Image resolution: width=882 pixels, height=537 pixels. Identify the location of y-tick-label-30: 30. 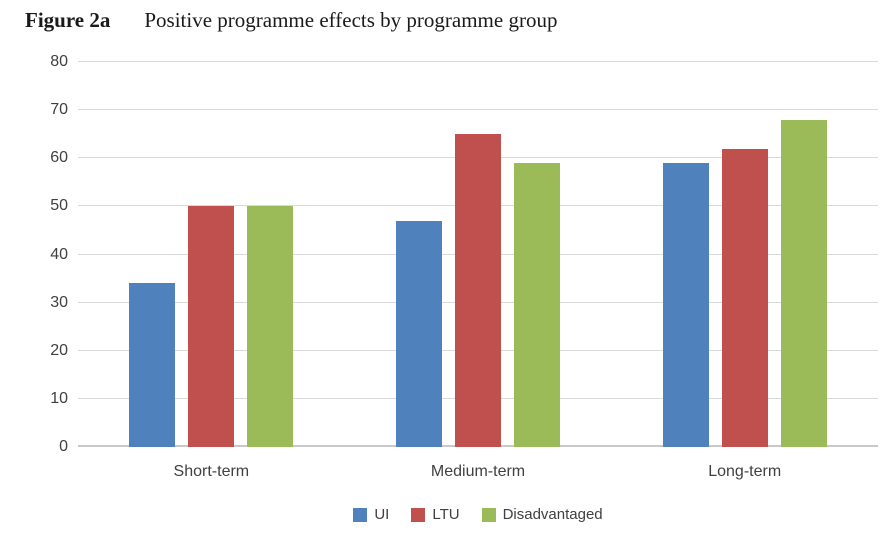
(59, 302).